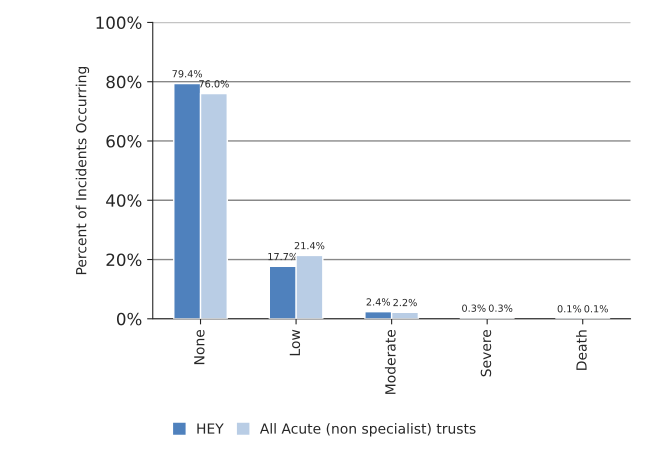 This screenshot has width=650, height=449. I want to click on data-label: 2.2%, so click(405, 302).